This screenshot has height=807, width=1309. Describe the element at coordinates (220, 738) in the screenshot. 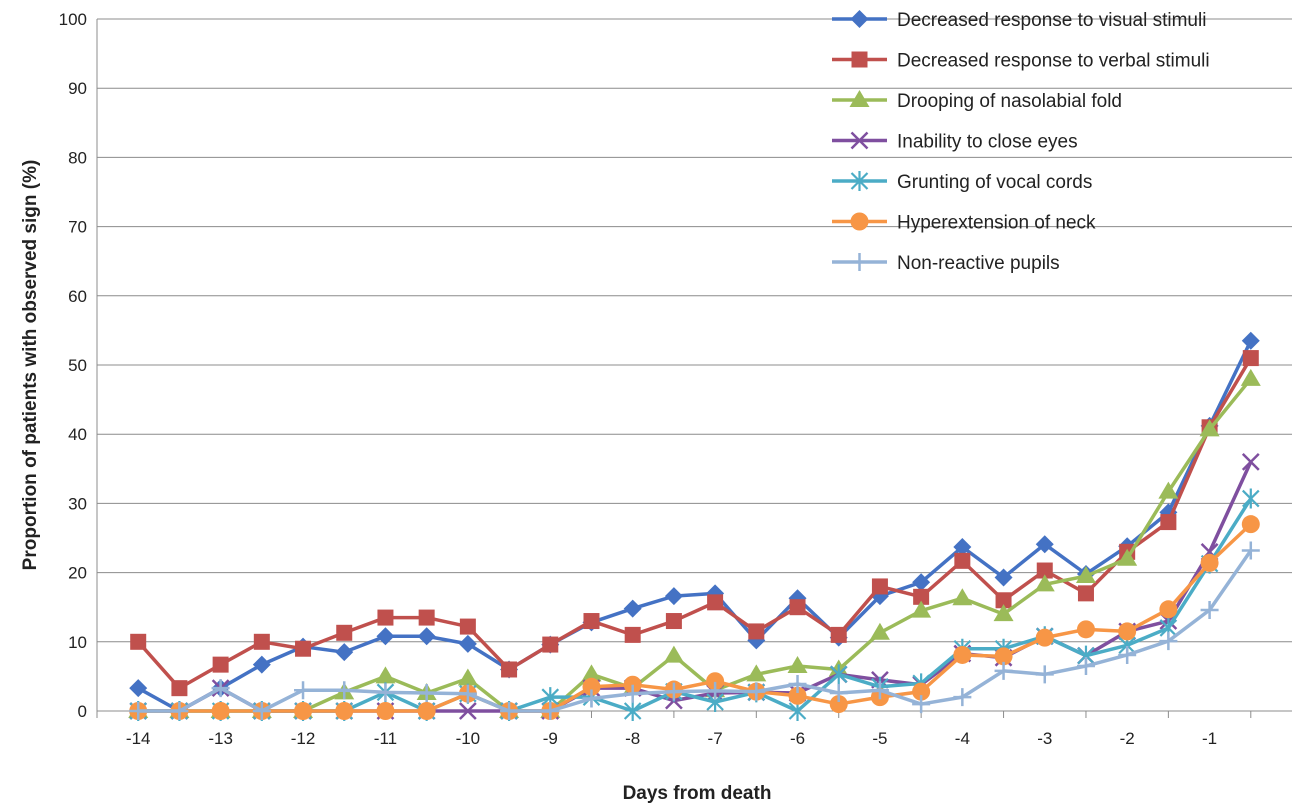

I see `x-tick-label: -13` at that location.